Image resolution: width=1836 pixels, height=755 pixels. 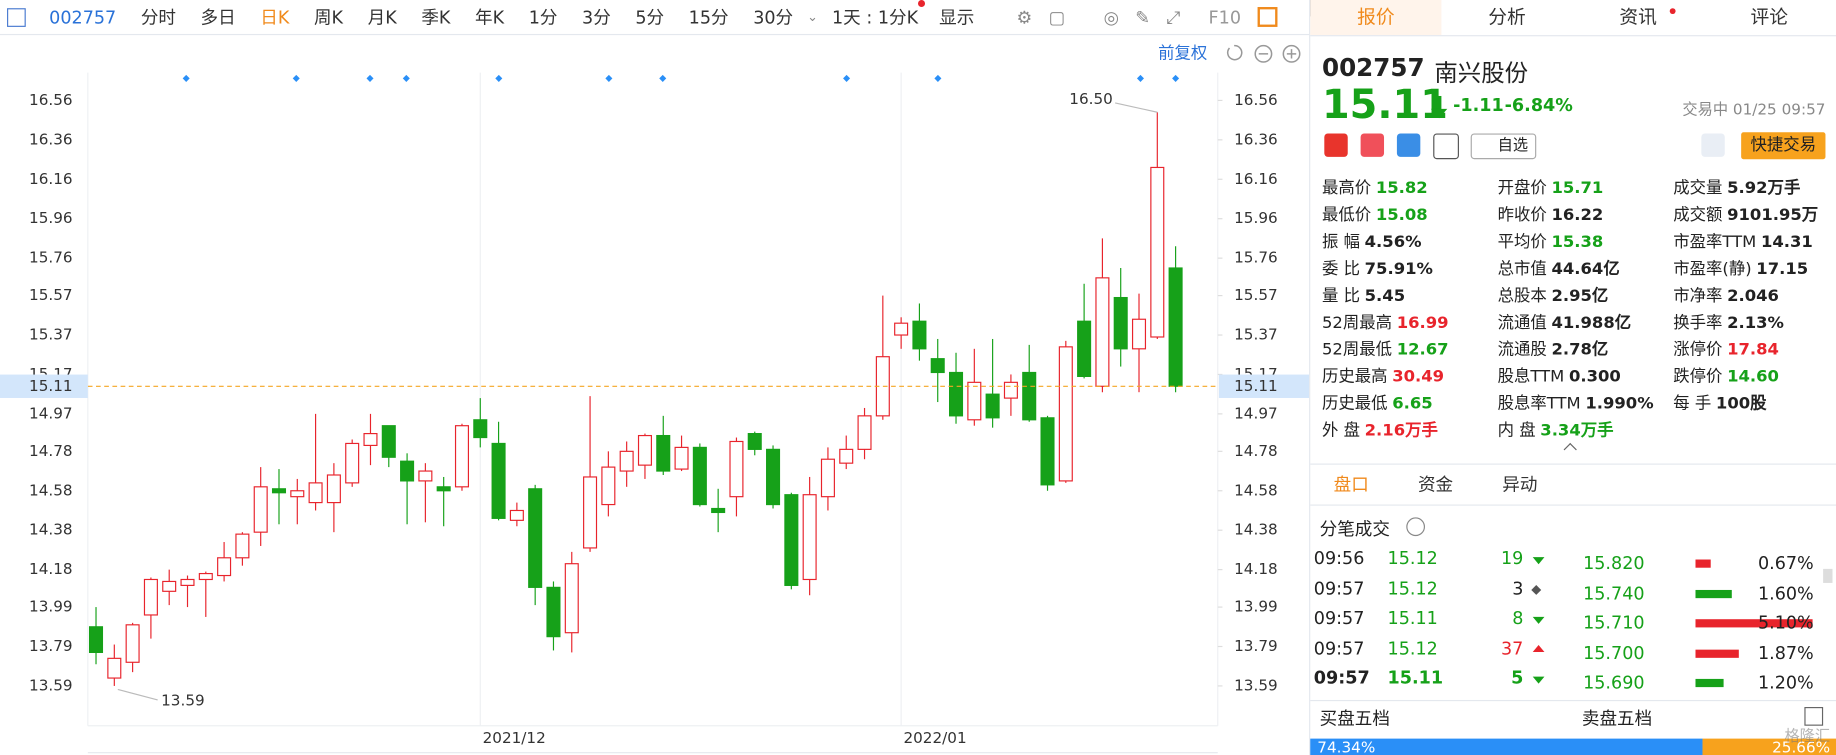 I want to click on stat-item: 流通股 2.78亿, so click(x=1553, y=348).